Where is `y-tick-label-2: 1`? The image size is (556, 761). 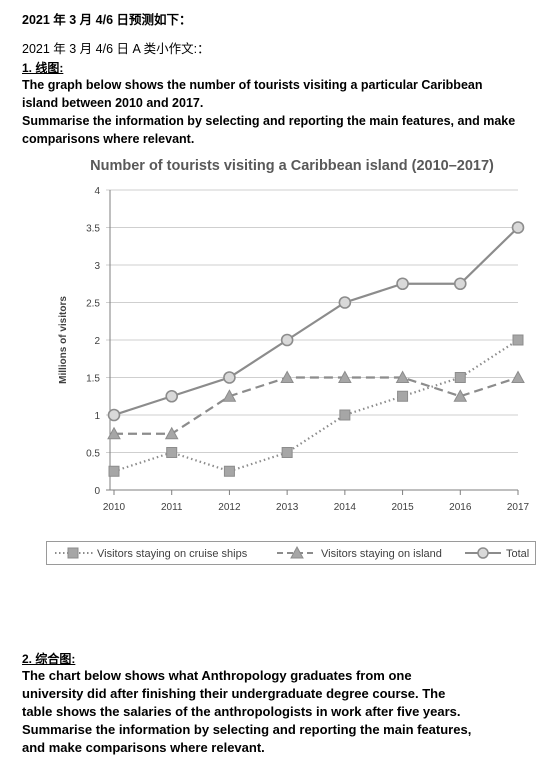
y-tick-label-2: 1 is located at coordinates (97, 416).